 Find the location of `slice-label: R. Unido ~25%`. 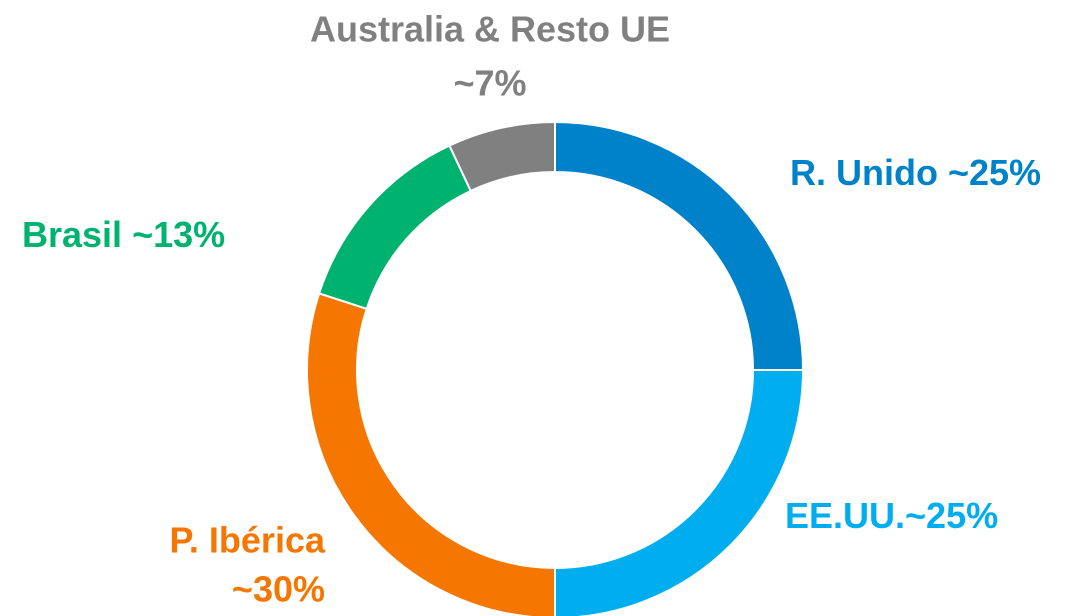

slice-label: R. Unido ~25% is located at coordinates (915, 172).